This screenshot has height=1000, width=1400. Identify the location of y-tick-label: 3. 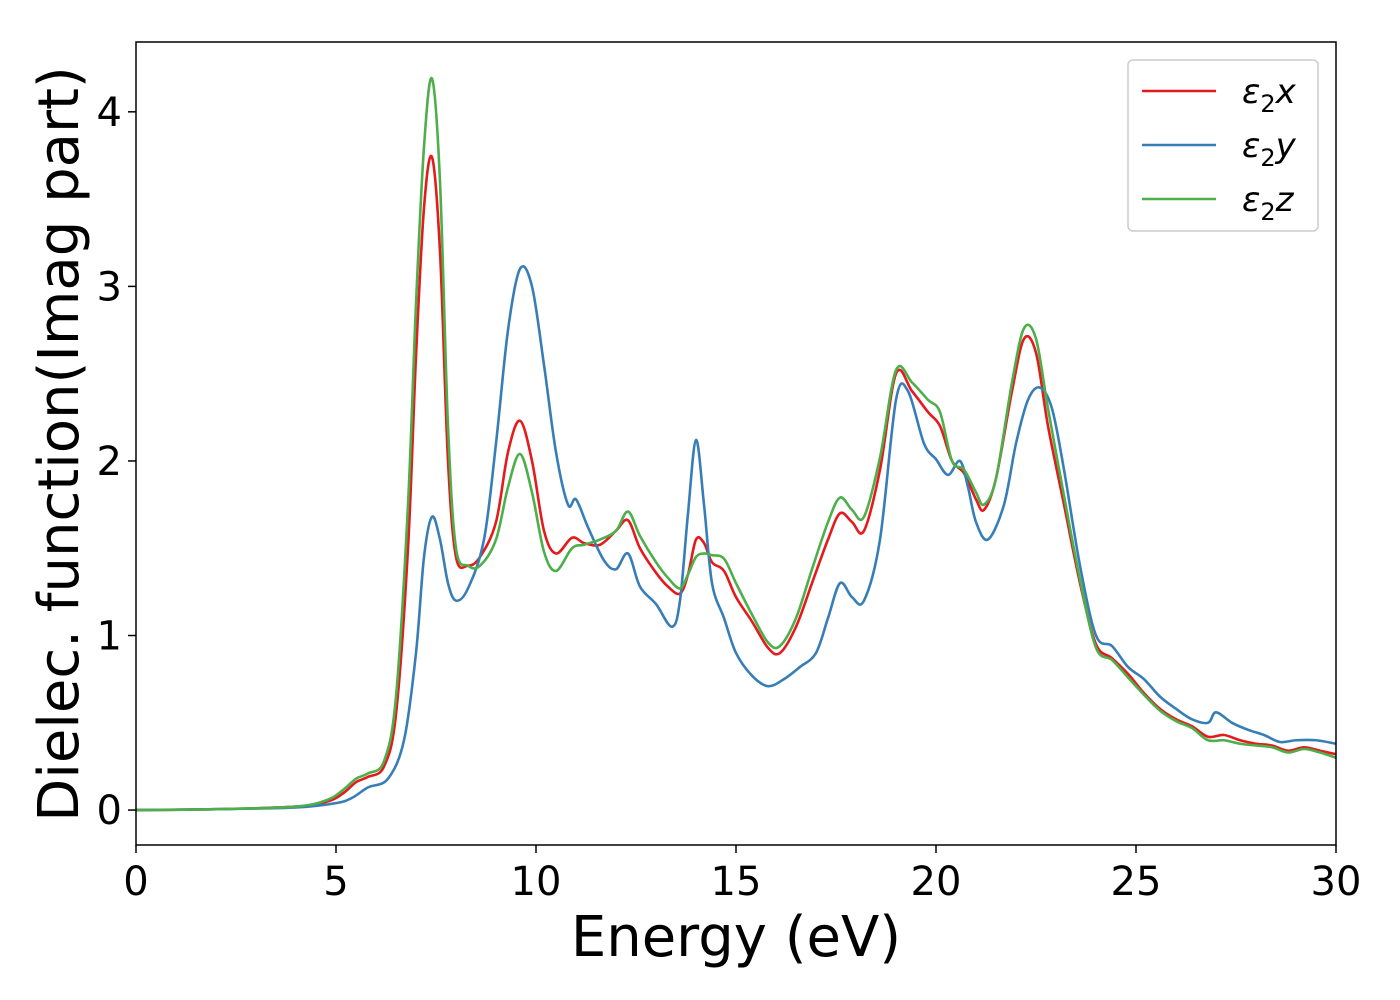
(109, 287).